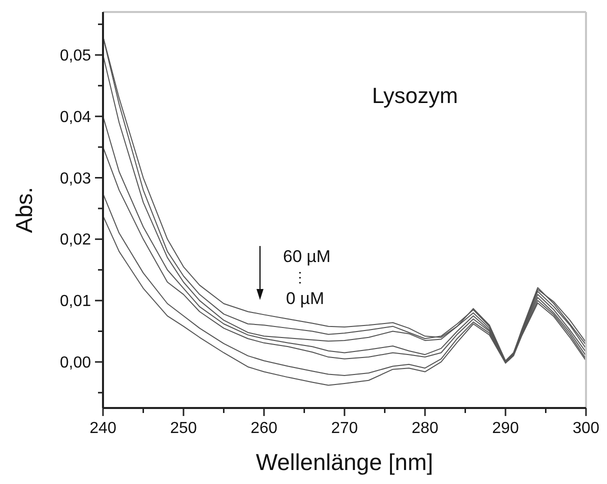 This screenshot has height=484, width=607. Describe the element at coordinates (76, 363) in the screenshot. I see `y-tick-label: 0,00` at that location.